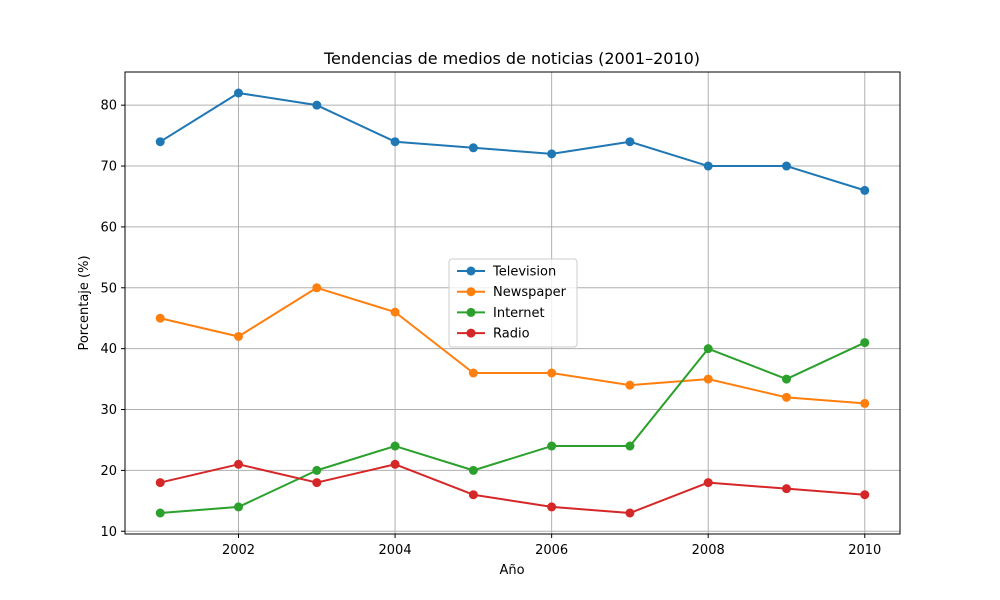 This screenshot has height=600, width=1000. I want to click on x-tick-label: 2006, so click(551, 550).